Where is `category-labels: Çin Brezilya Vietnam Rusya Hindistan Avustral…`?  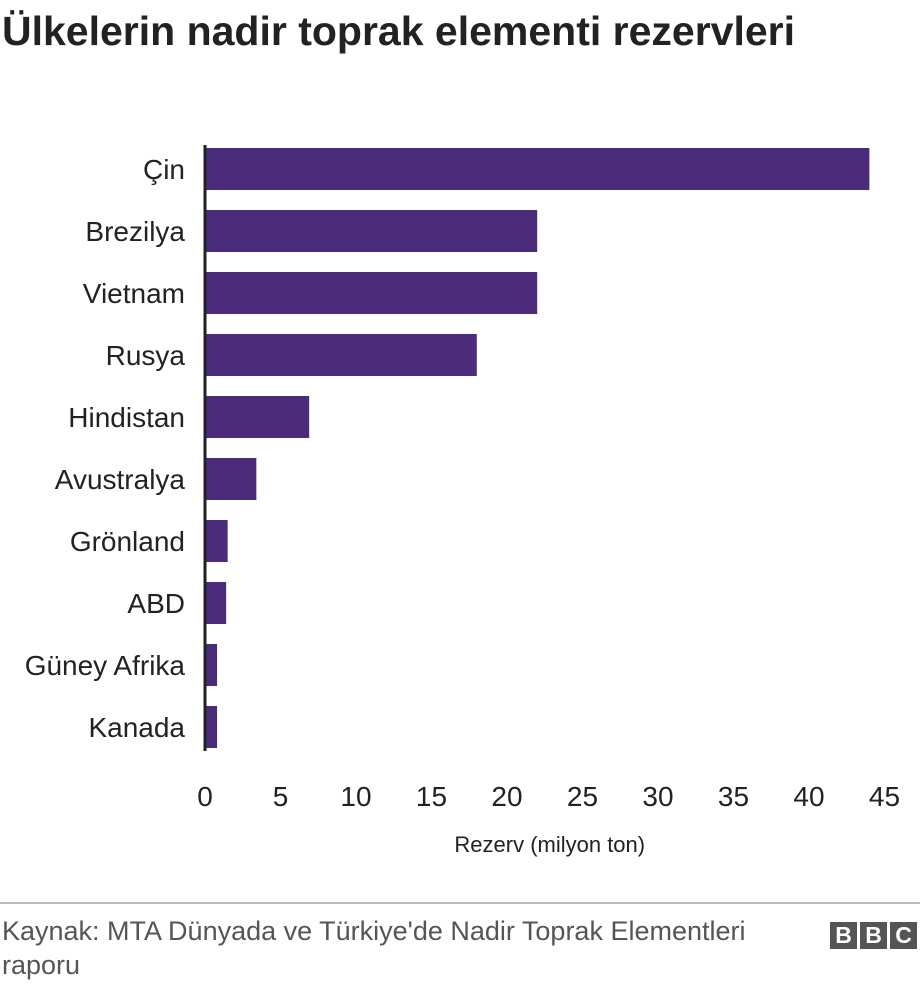 category-labels: Çin Brezilya Vietnam Rusya Hindistan Avustral… is located at coordinates (105, 448).